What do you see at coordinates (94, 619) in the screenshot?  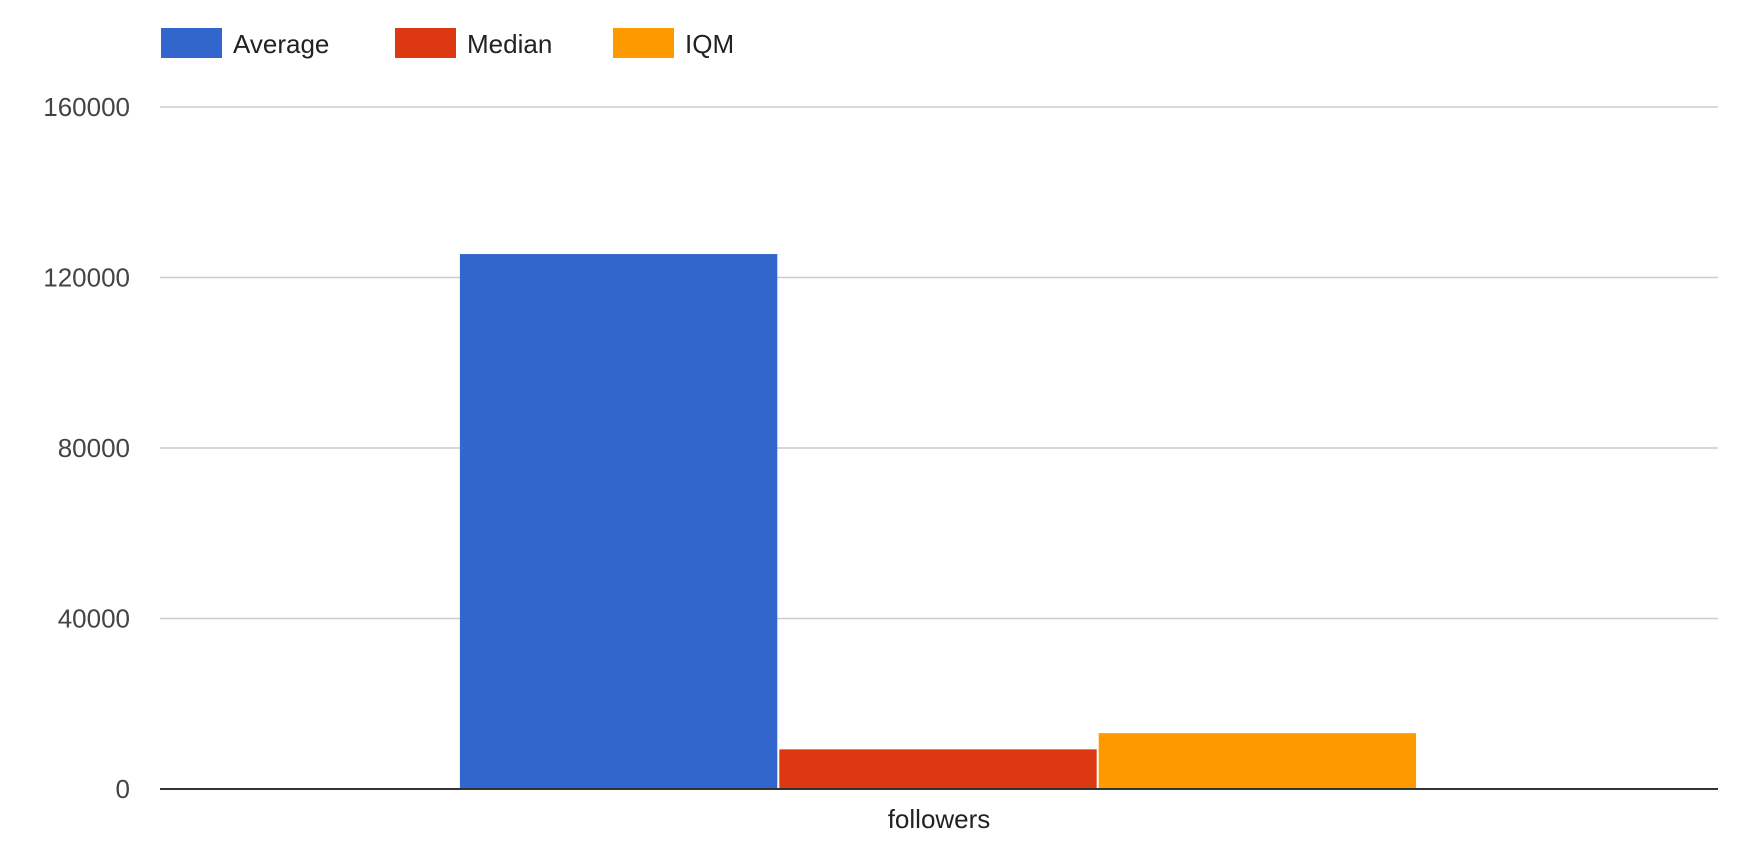 I see `y-tick-label: 40000` at bounding box center [94, 619].